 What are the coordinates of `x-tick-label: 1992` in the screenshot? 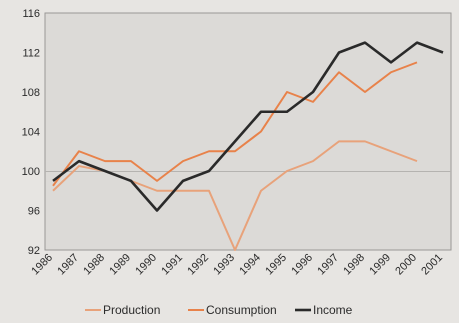 It's located at (198, 265).